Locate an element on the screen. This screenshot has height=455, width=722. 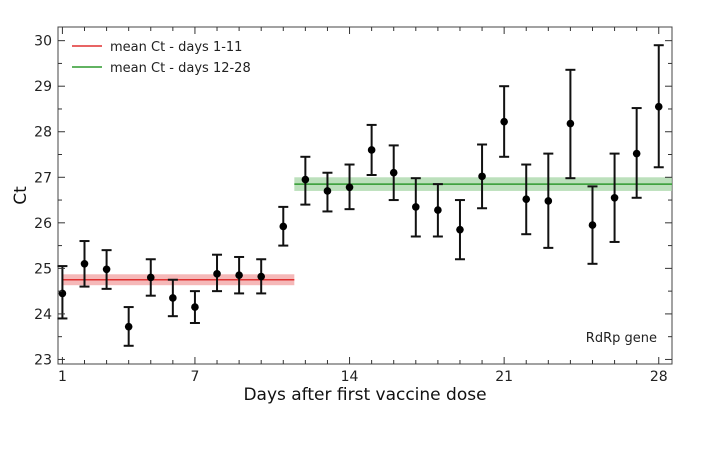
y-tick-label-23: 23 is located at coordinates (43, 360).